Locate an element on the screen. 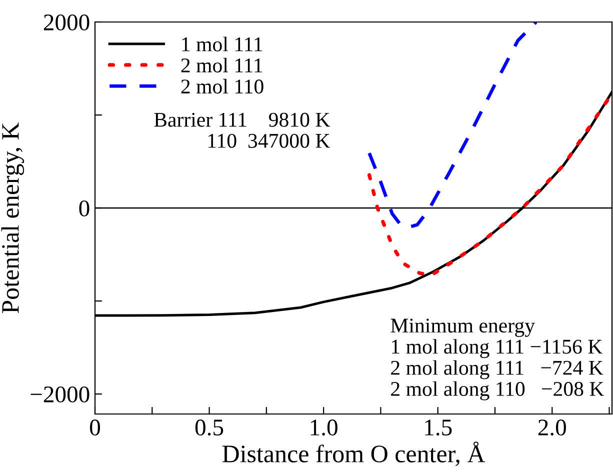 The width and height of the screenshot is (613, 476). x-tick-label: 2.0 is located at coordinates (552, 428).